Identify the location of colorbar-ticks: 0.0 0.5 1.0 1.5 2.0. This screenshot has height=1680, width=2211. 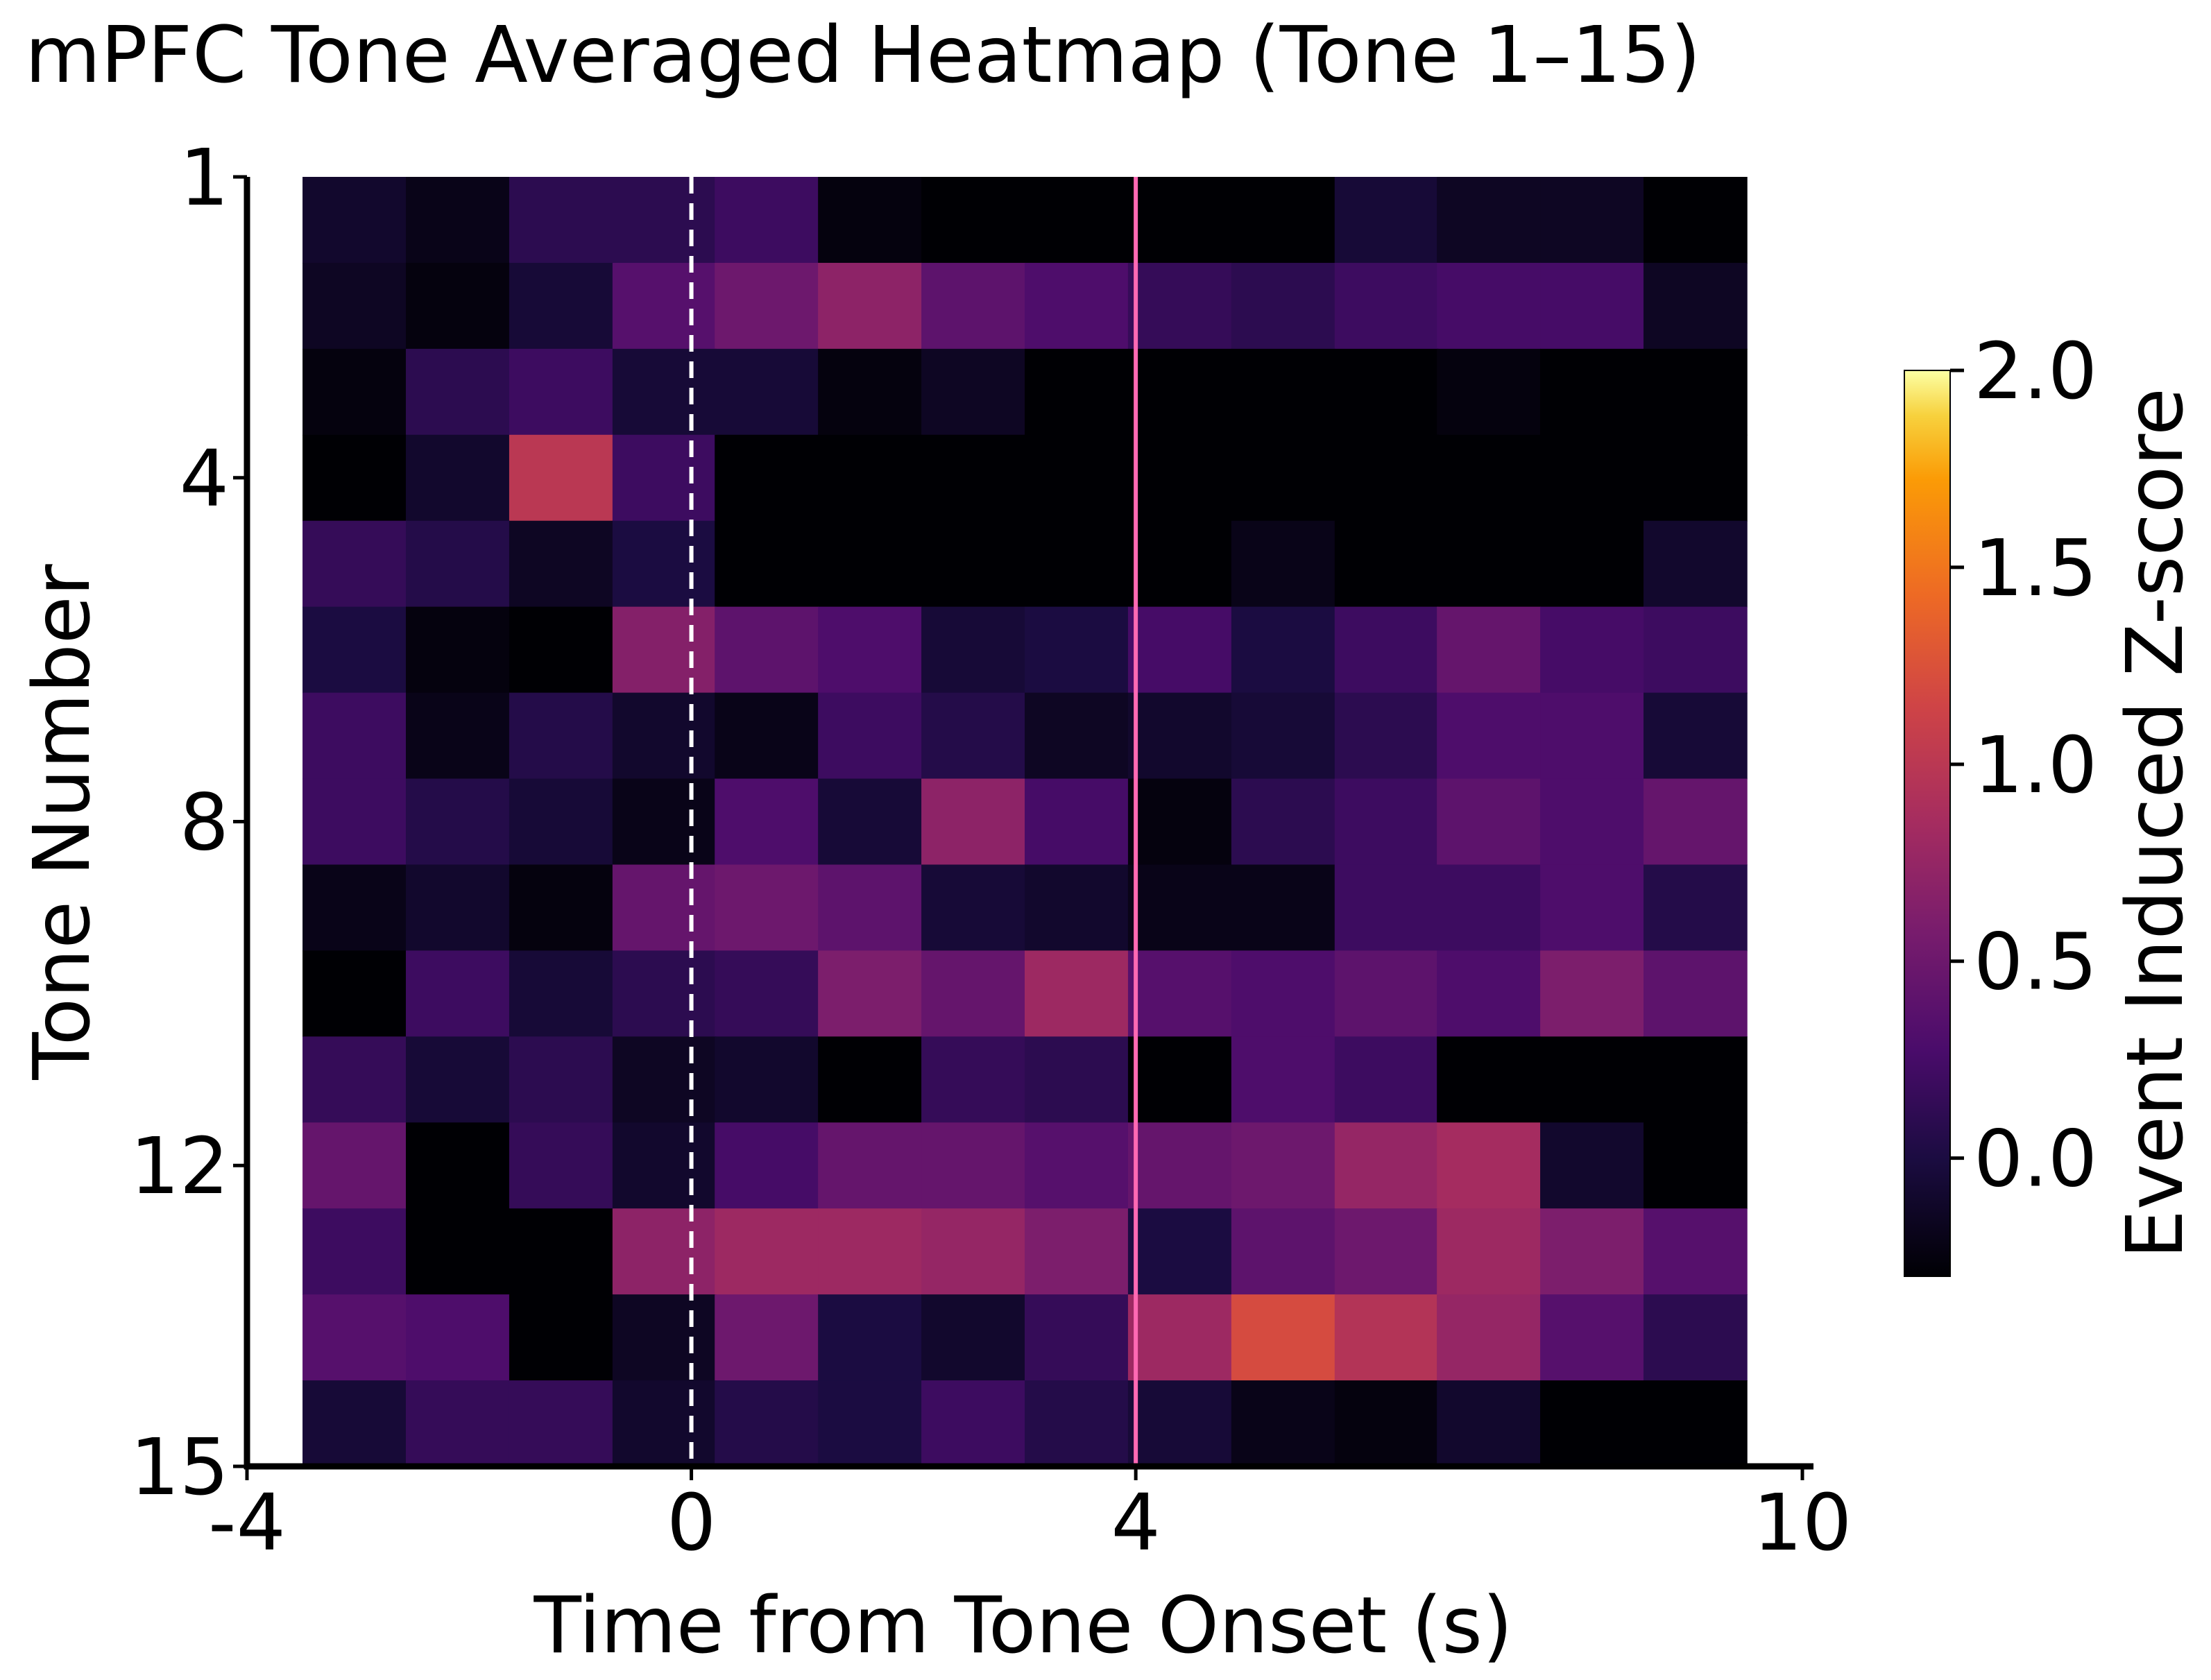
(2023, 766).